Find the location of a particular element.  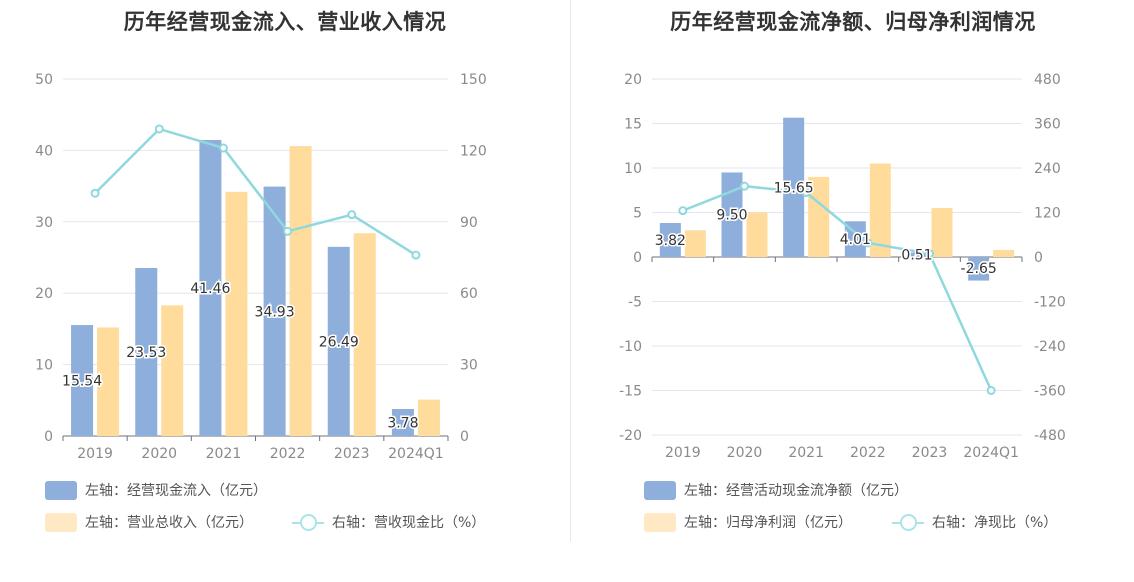

legend-item-net-cash: 左轴：经营活动现金流净额（亿元） is located at coordinates (776, 490).